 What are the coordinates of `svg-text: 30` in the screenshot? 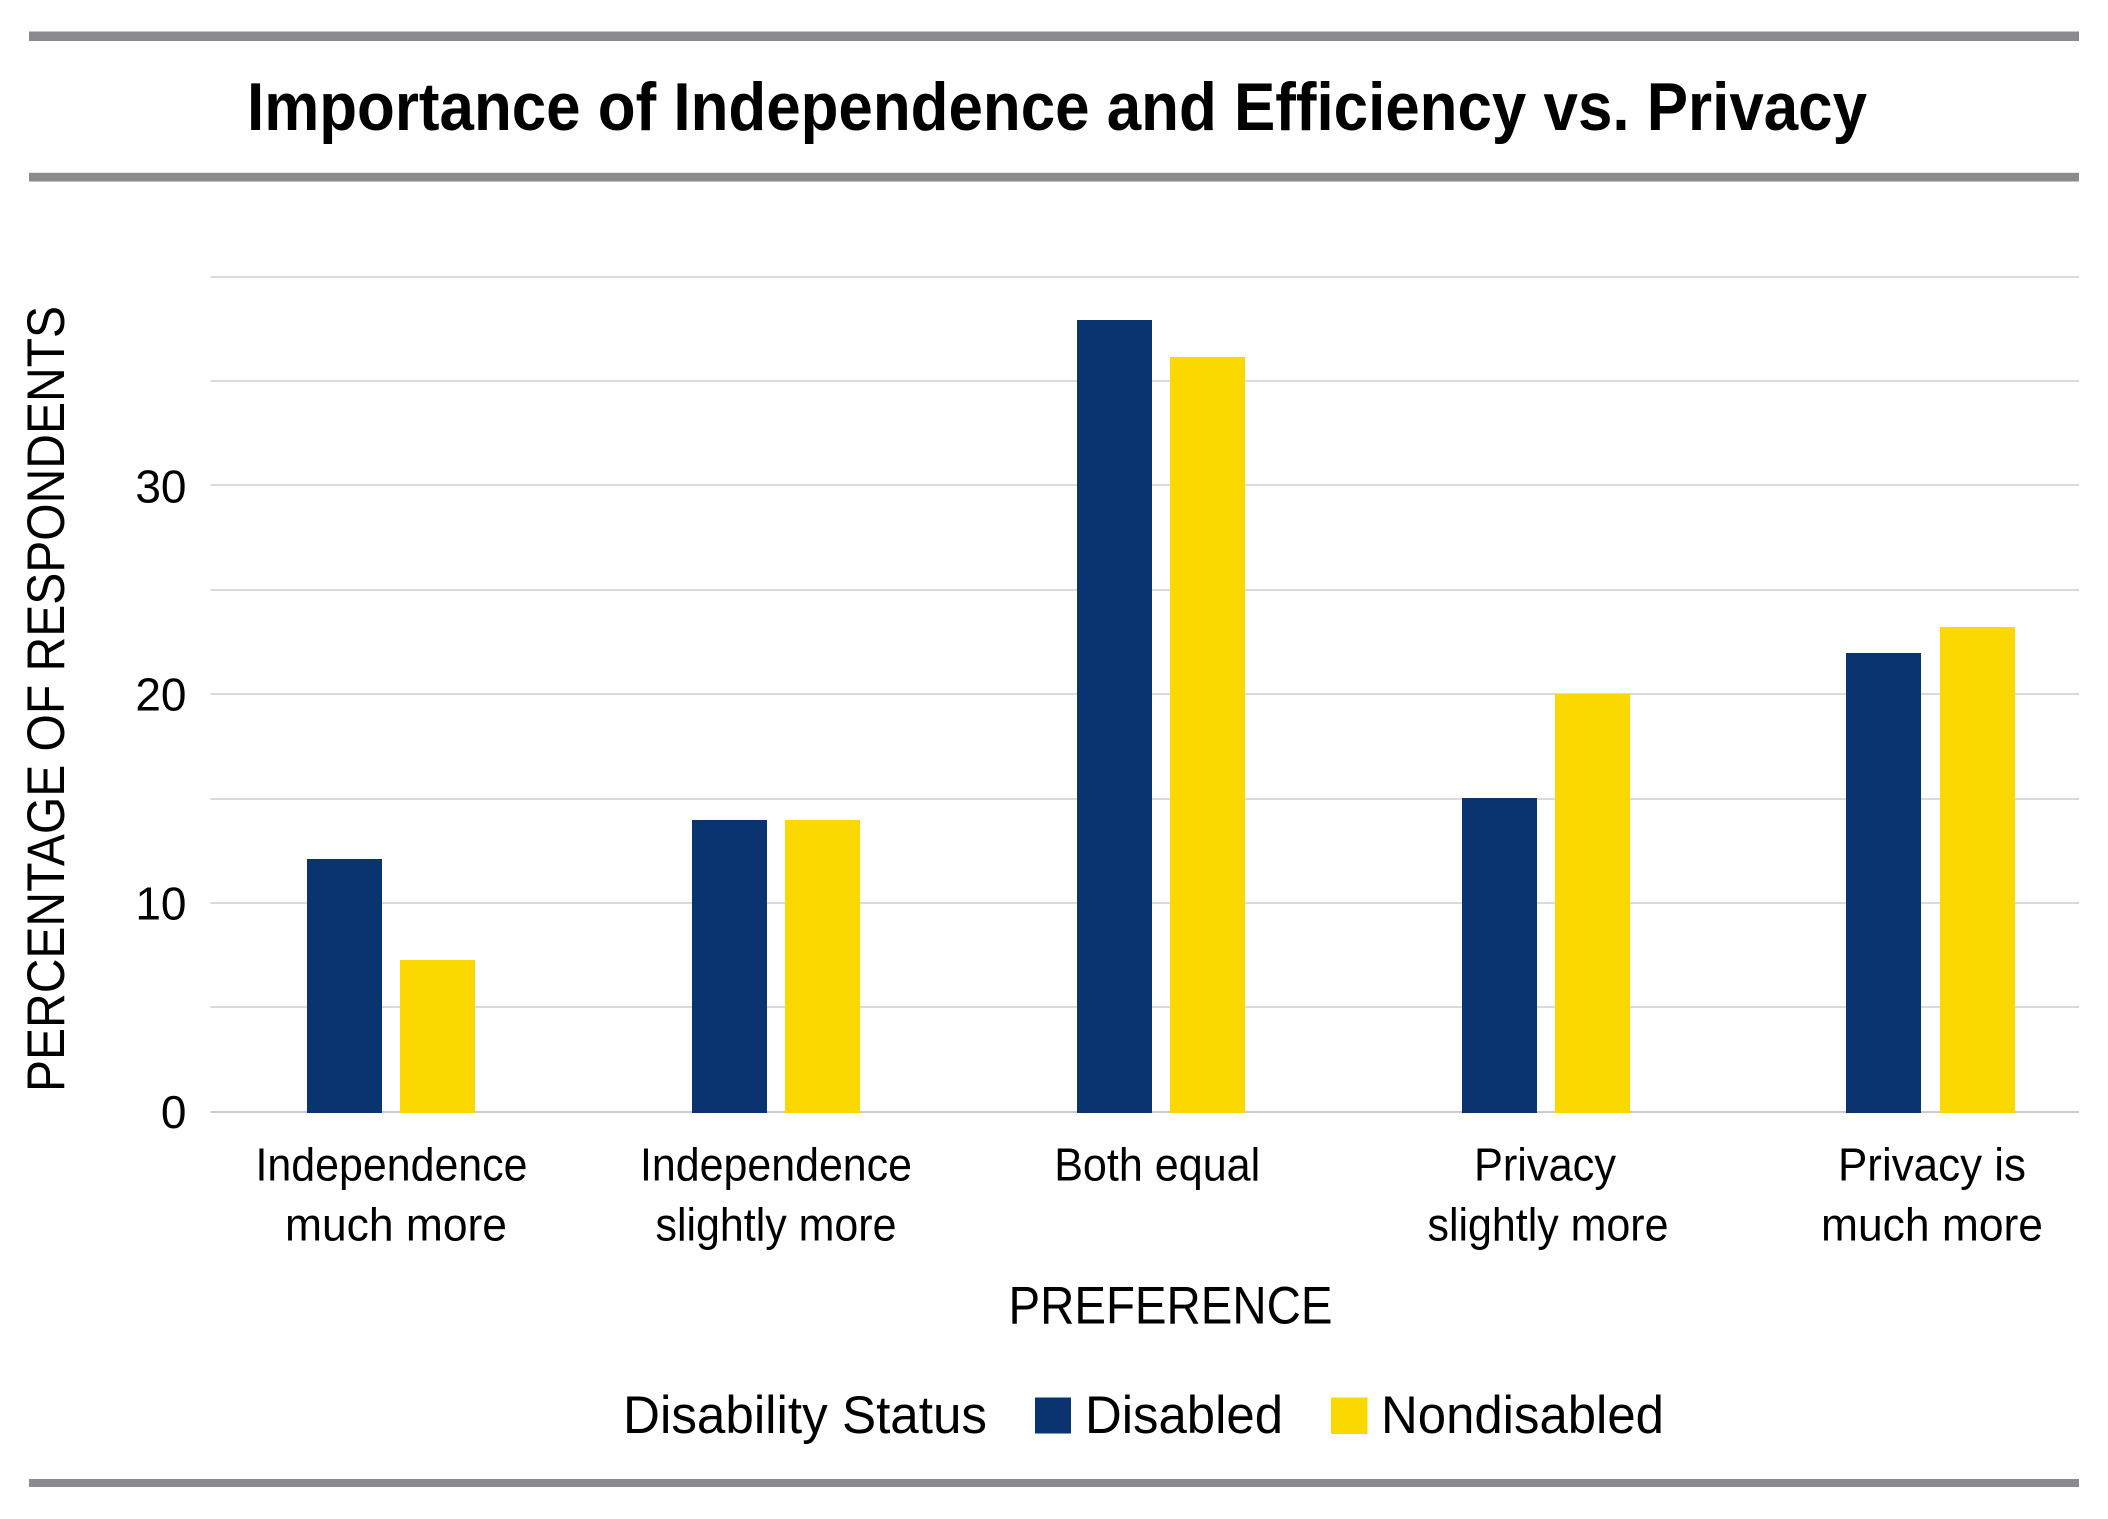 It's located at (160, 487).